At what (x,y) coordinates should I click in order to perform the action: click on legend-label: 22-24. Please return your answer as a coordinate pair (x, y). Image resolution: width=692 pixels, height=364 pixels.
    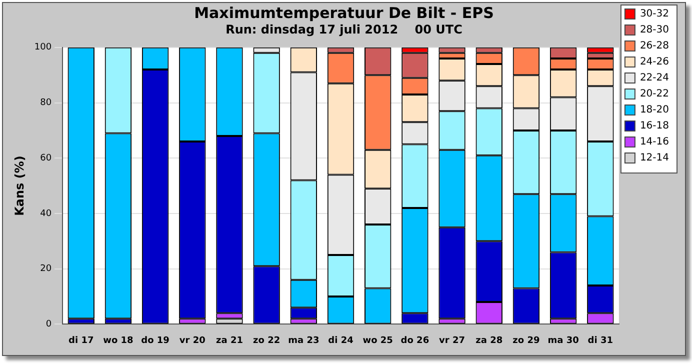
    Looking at the image, I should click on (655, 78).